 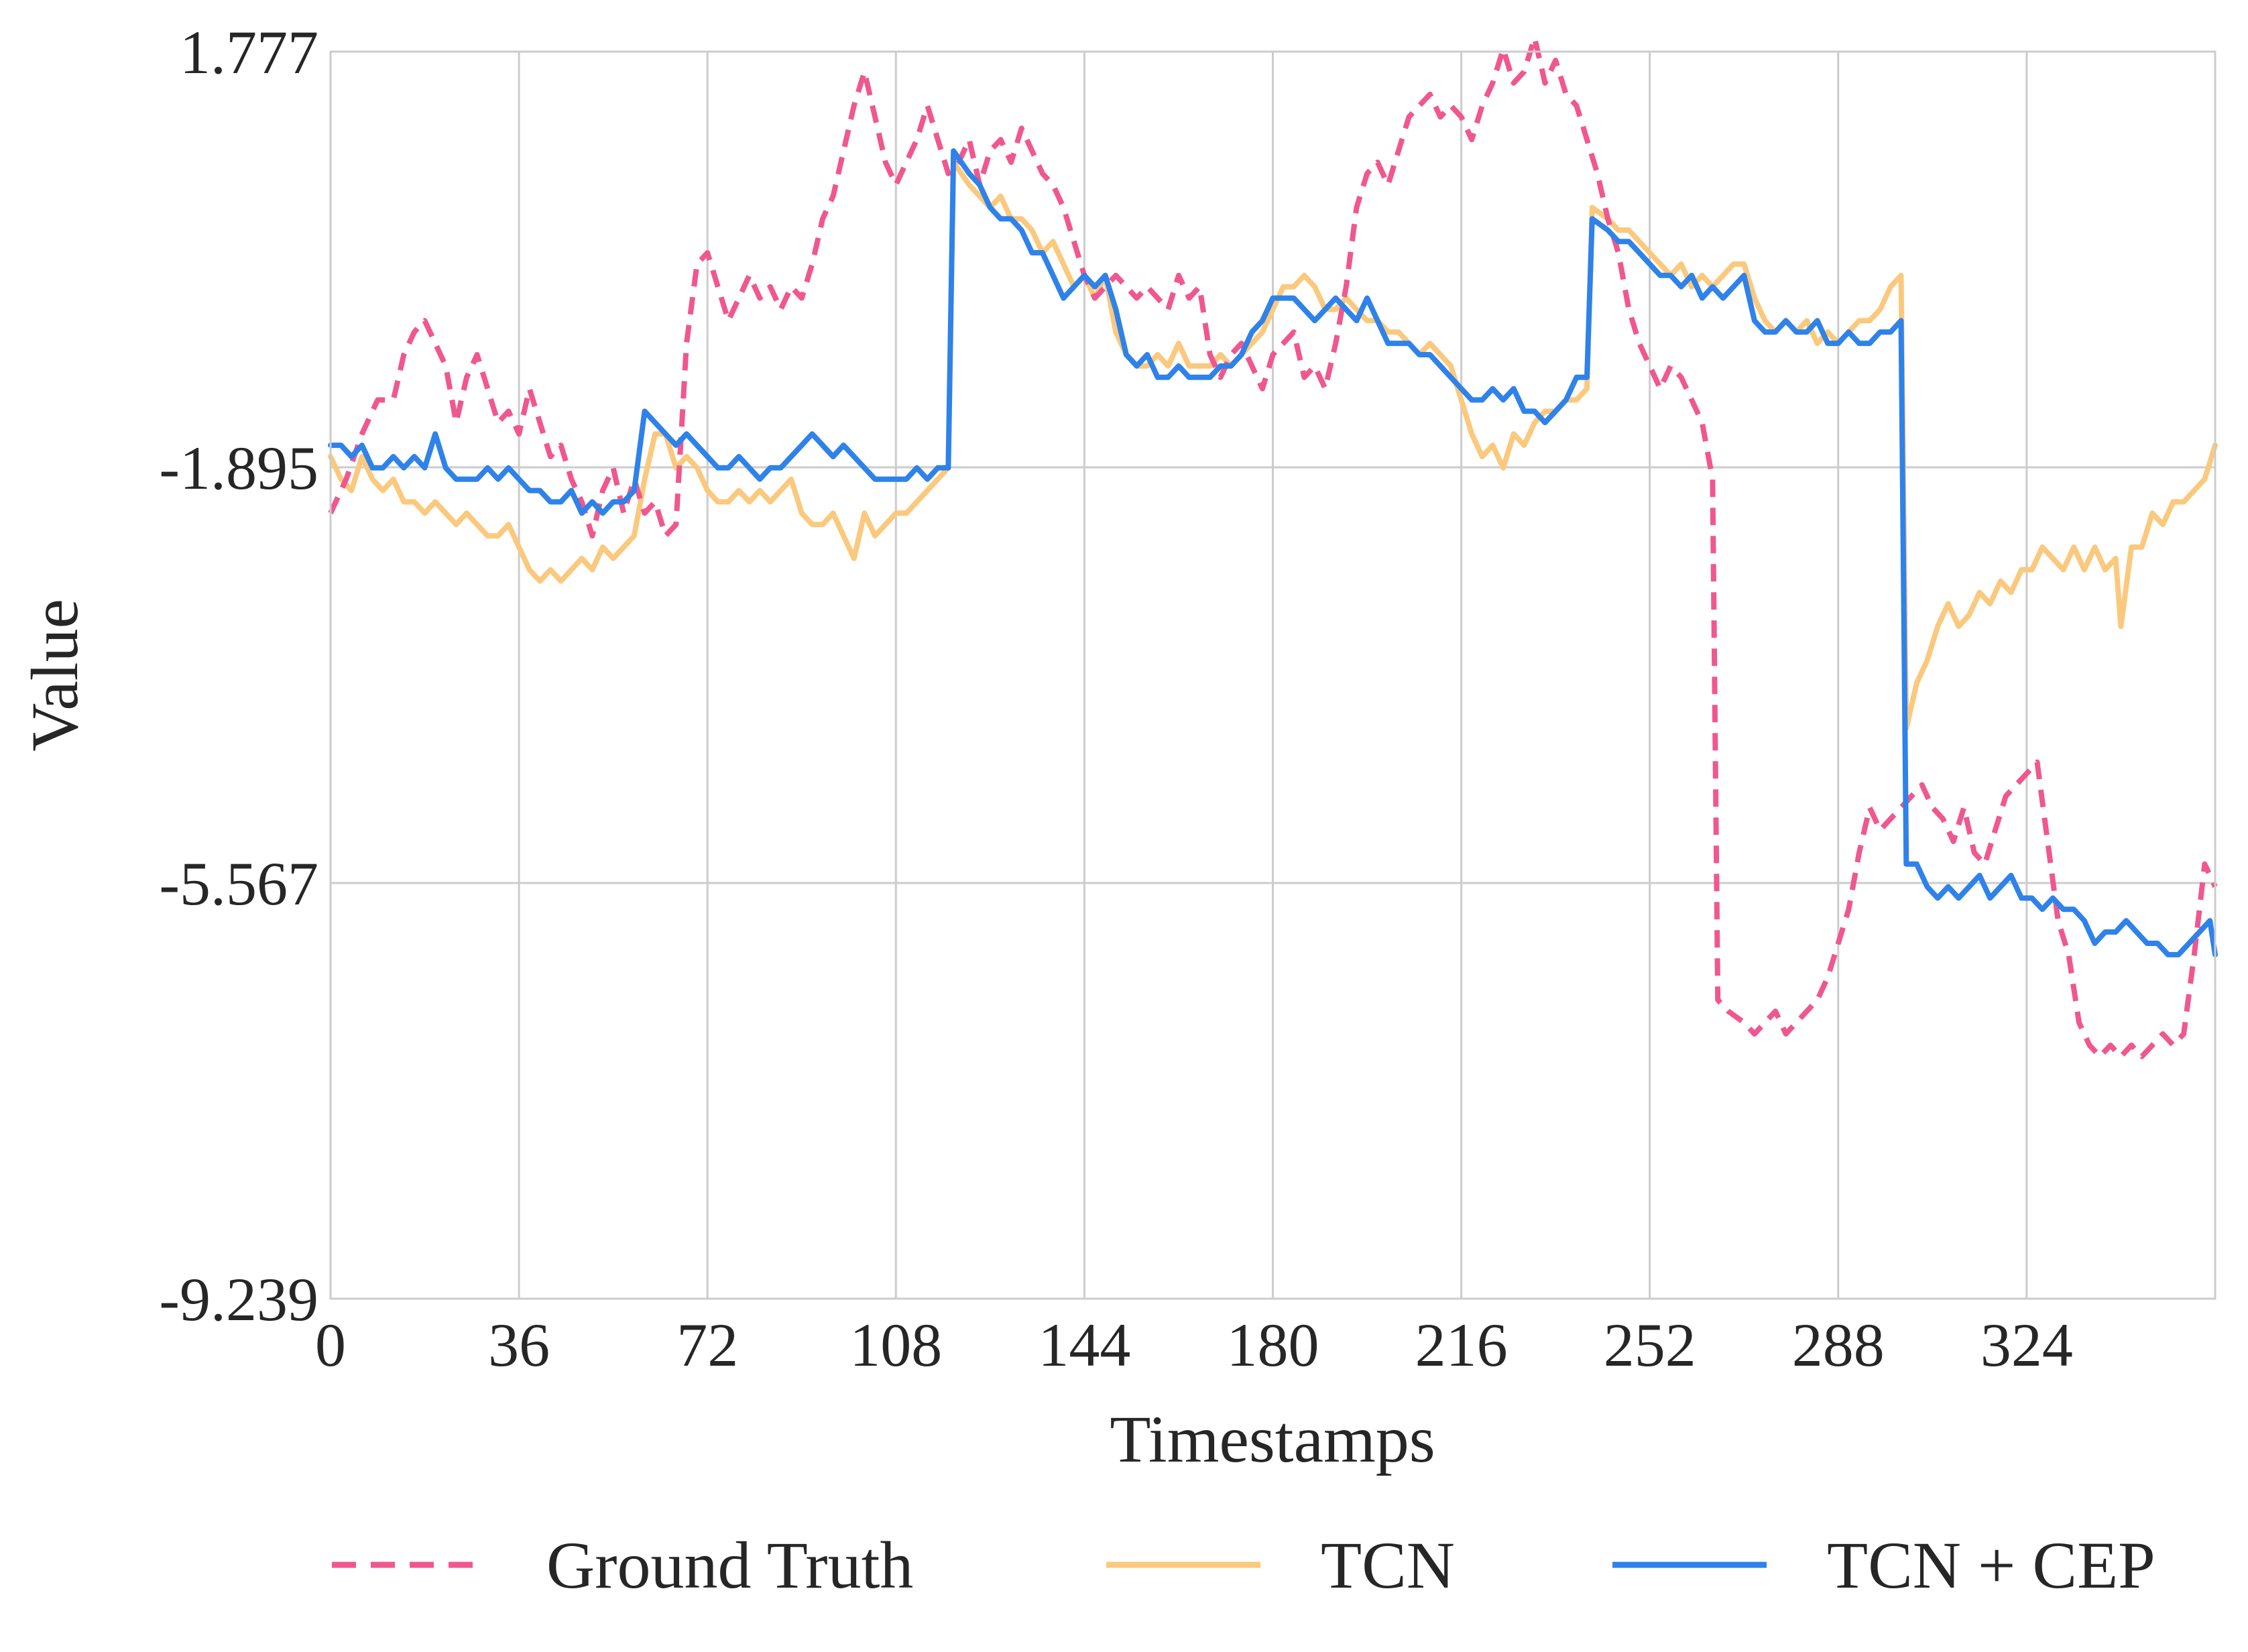 I want to click on y-axis-ticks: 1.777 -1.895 -5.567 -9.239, so click(x=238, y=676).